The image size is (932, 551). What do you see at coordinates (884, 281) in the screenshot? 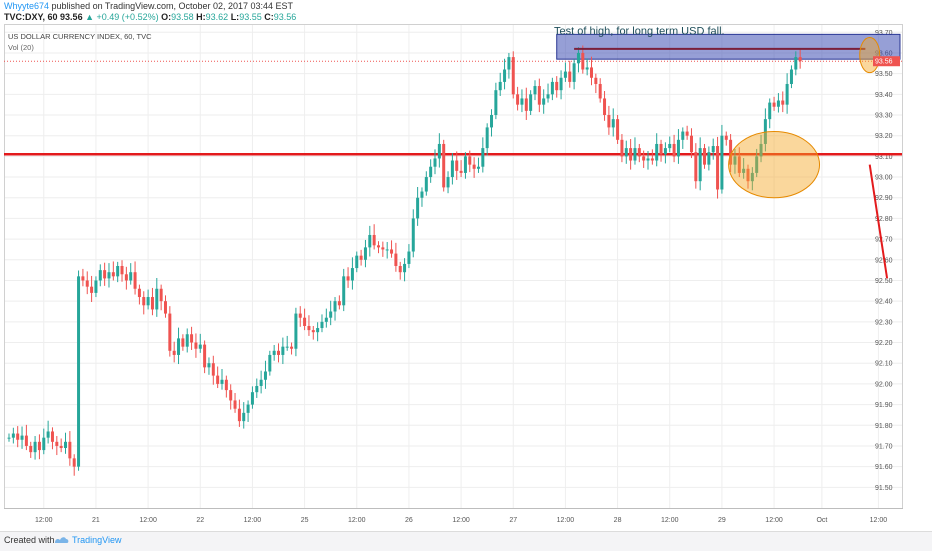
I see `y-tick-label: 92.50` at bounding box center [884, 281].